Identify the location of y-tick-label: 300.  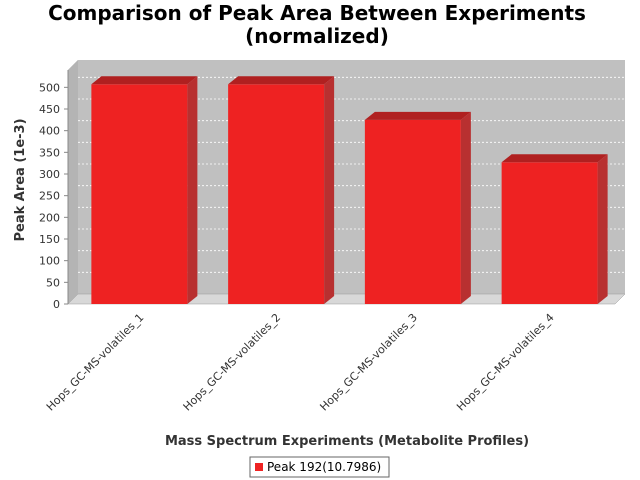
(49, 174).